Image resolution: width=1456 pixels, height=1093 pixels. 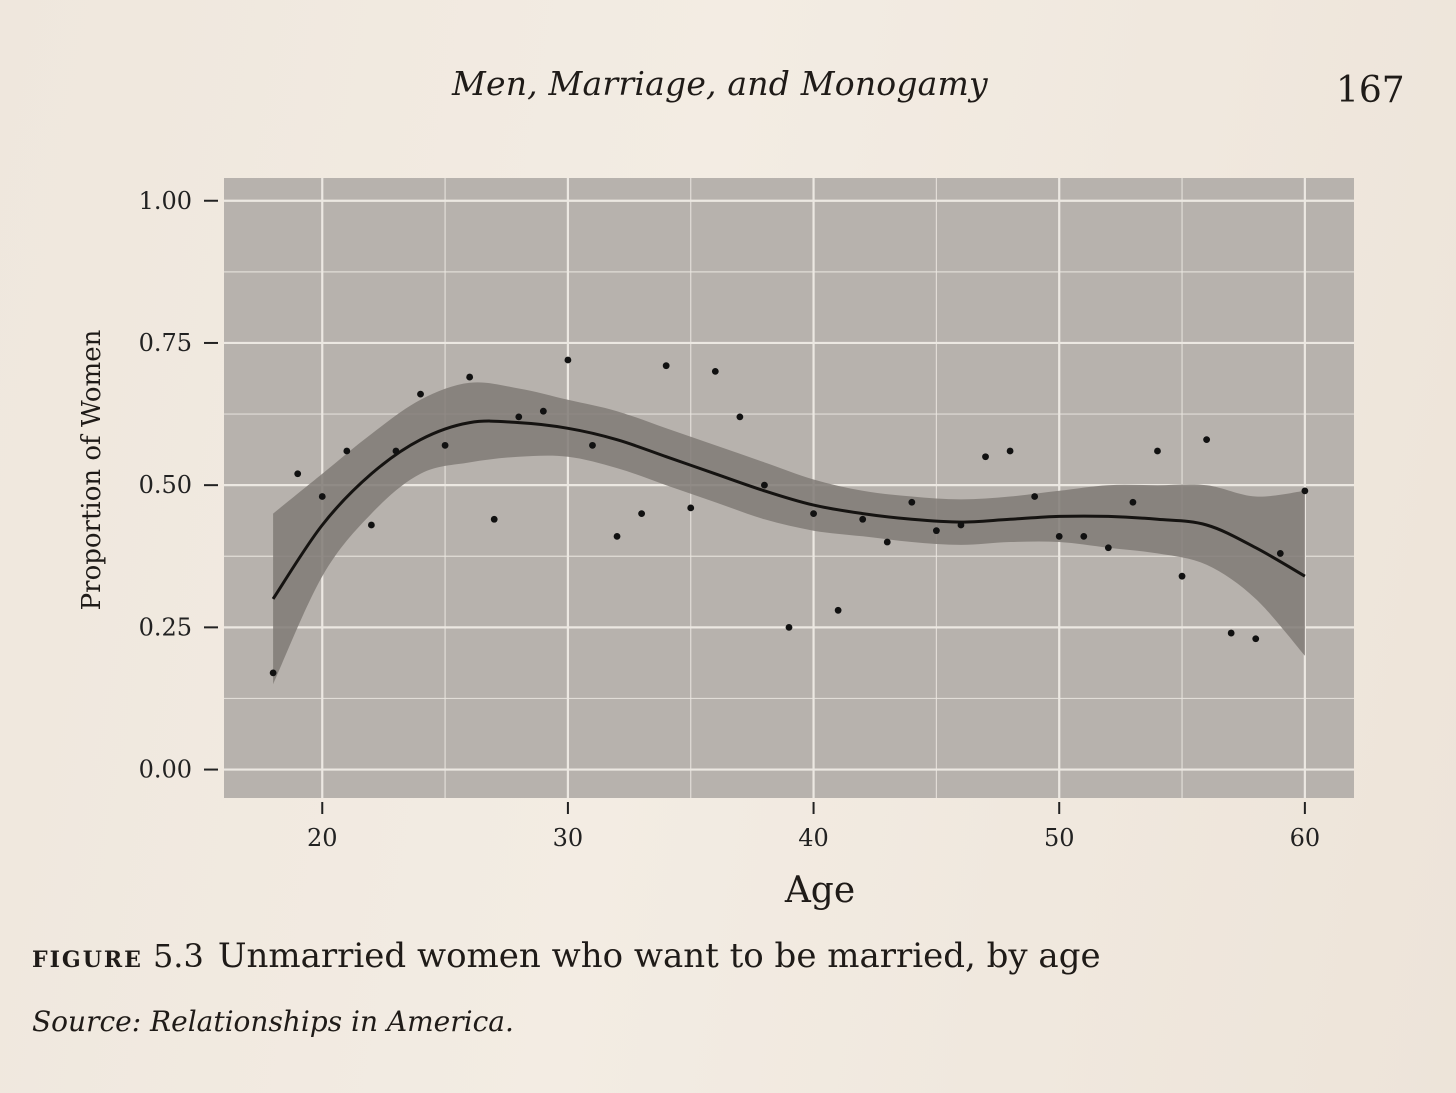 What do you see at coordinates (178, 956) in the screenshot?
I see `figure-number: 5.3` at bounding box center [178, 956].